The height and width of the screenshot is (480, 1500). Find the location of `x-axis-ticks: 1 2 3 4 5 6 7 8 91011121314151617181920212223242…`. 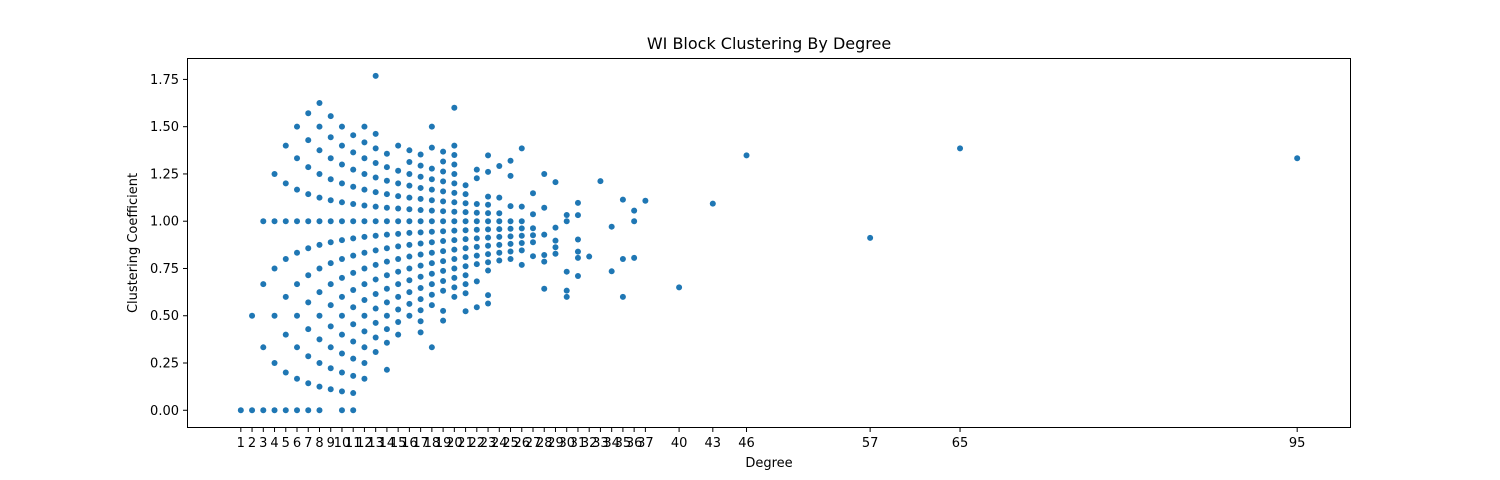

x-axis-ticks: 1 2 3 4 5 6 7 8 91011121314151617181920212223242… is located at coordinates (771, 439).